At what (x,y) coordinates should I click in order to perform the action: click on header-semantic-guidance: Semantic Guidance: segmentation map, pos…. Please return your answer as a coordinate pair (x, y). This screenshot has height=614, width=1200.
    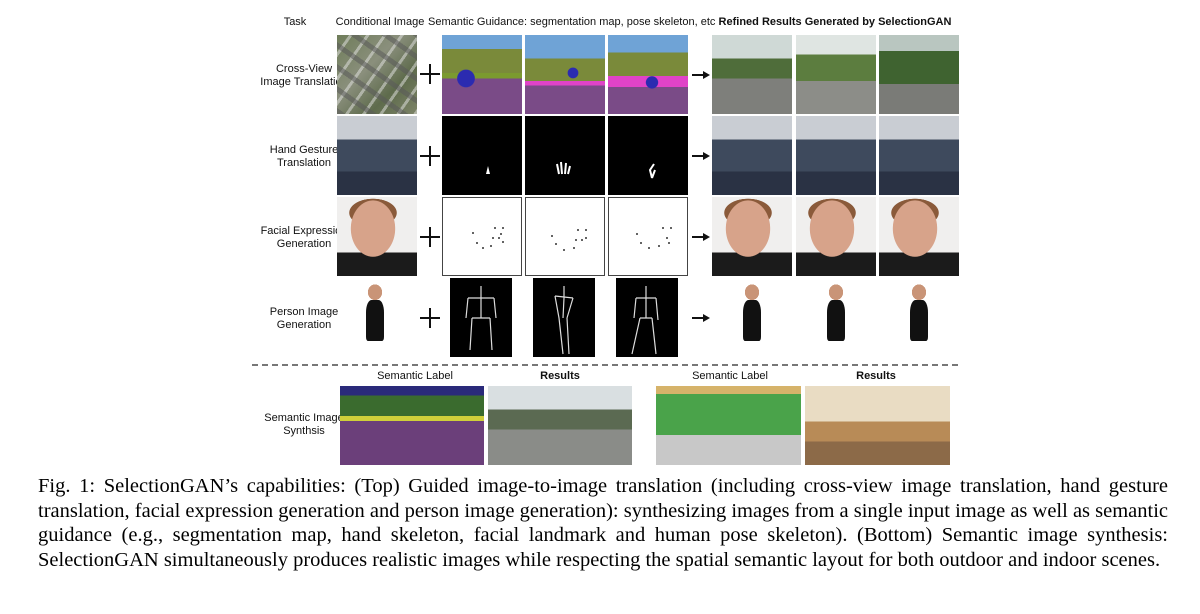
    Looking at the image, I should click on (572, 22).